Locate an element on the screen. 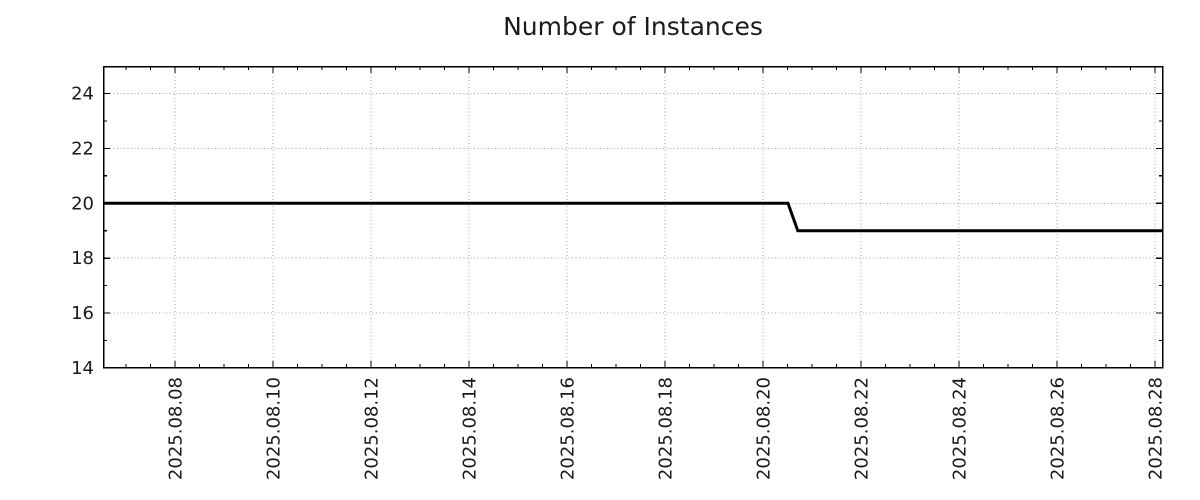 The height and width of the screenshot is (500, 1200). x-tick-label: 2025.08.12 is located at coordinates (371, 428).